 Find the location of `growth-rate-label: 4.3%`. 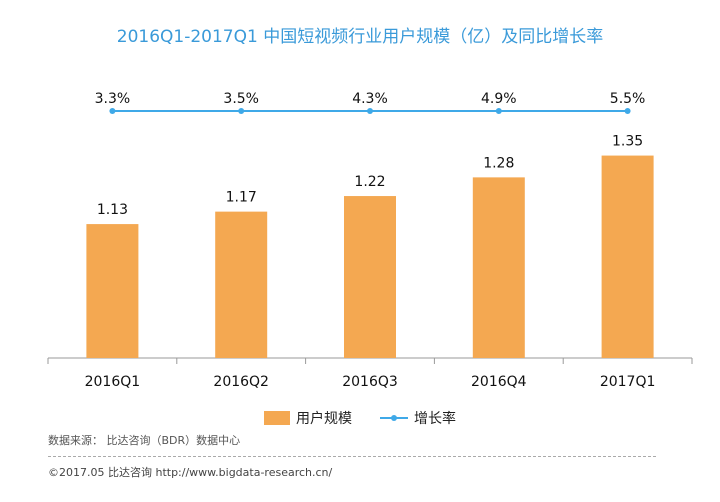

growth-rate-label: 4.3% is located at coordinates (370, 99).